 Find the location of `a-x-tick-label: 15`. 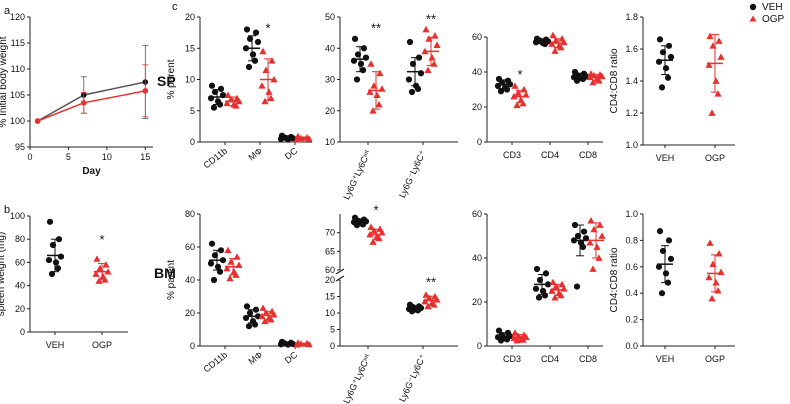

a-x-tick-label: 15 is located at coordinates (145, 157).